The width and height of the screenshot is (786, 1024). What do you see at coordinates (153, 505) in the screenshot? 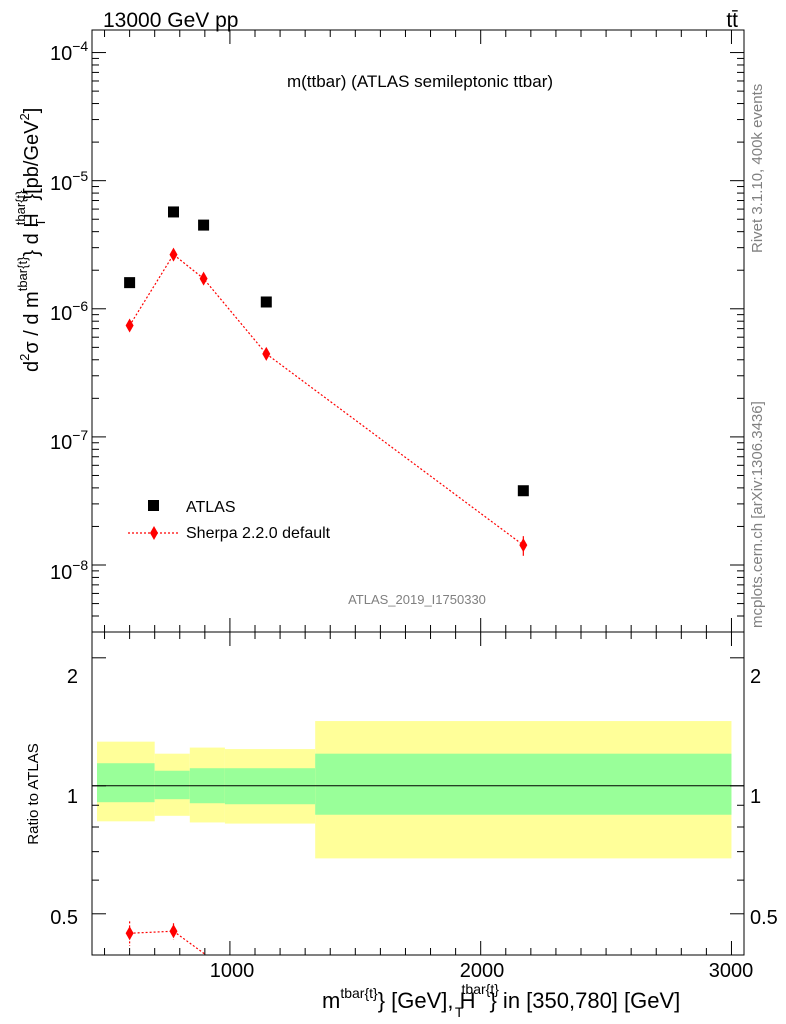
I see `legend-atlas-marker` at bounding box center [153, 505].